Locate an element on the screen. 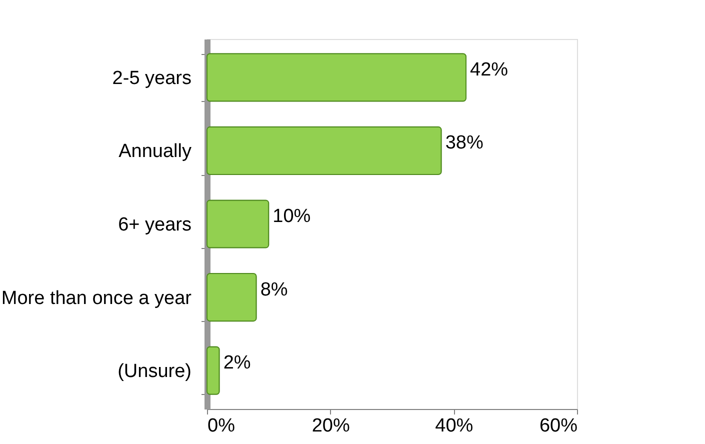  data-label: 38% is located at coordinates (464, 143).